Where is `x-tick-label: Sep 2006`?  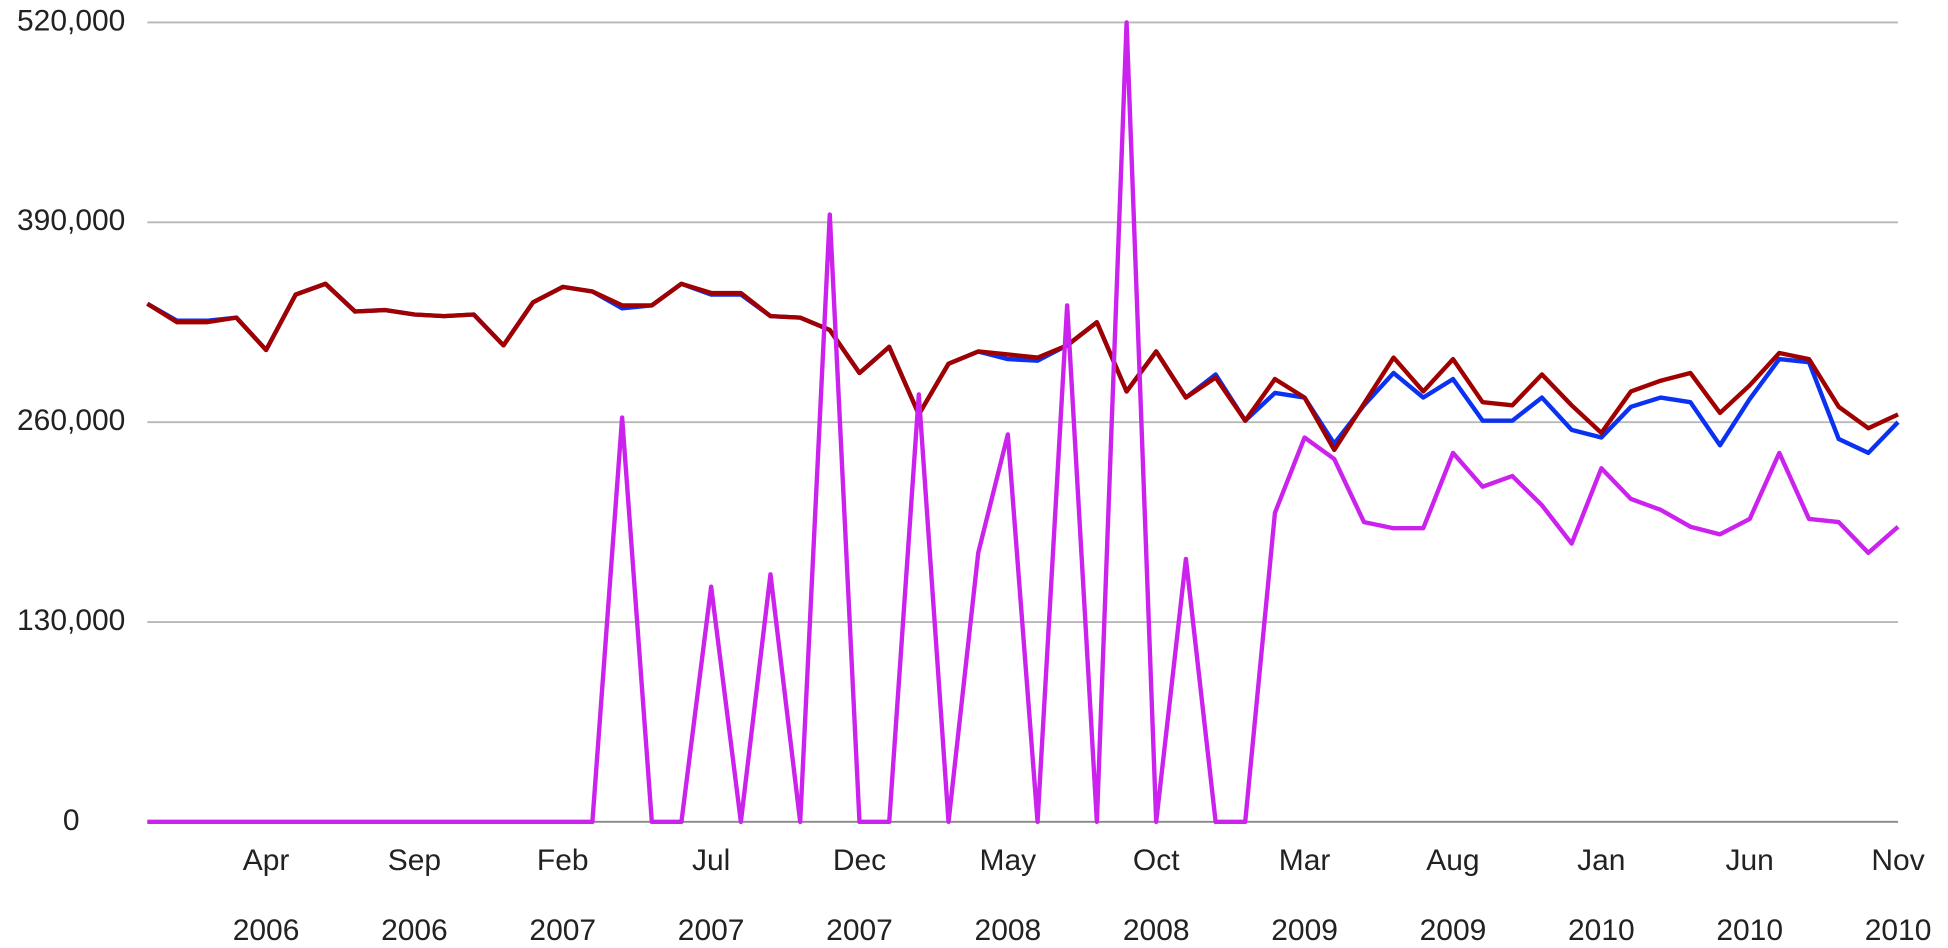
x-tick-label: Sep 2006 is located at coordinates (414, 895).